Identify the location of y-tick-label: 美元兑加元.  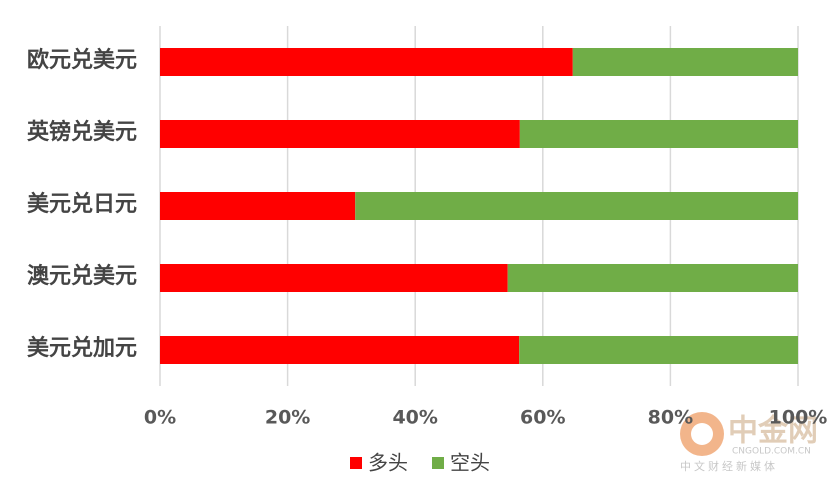
(82, 347).